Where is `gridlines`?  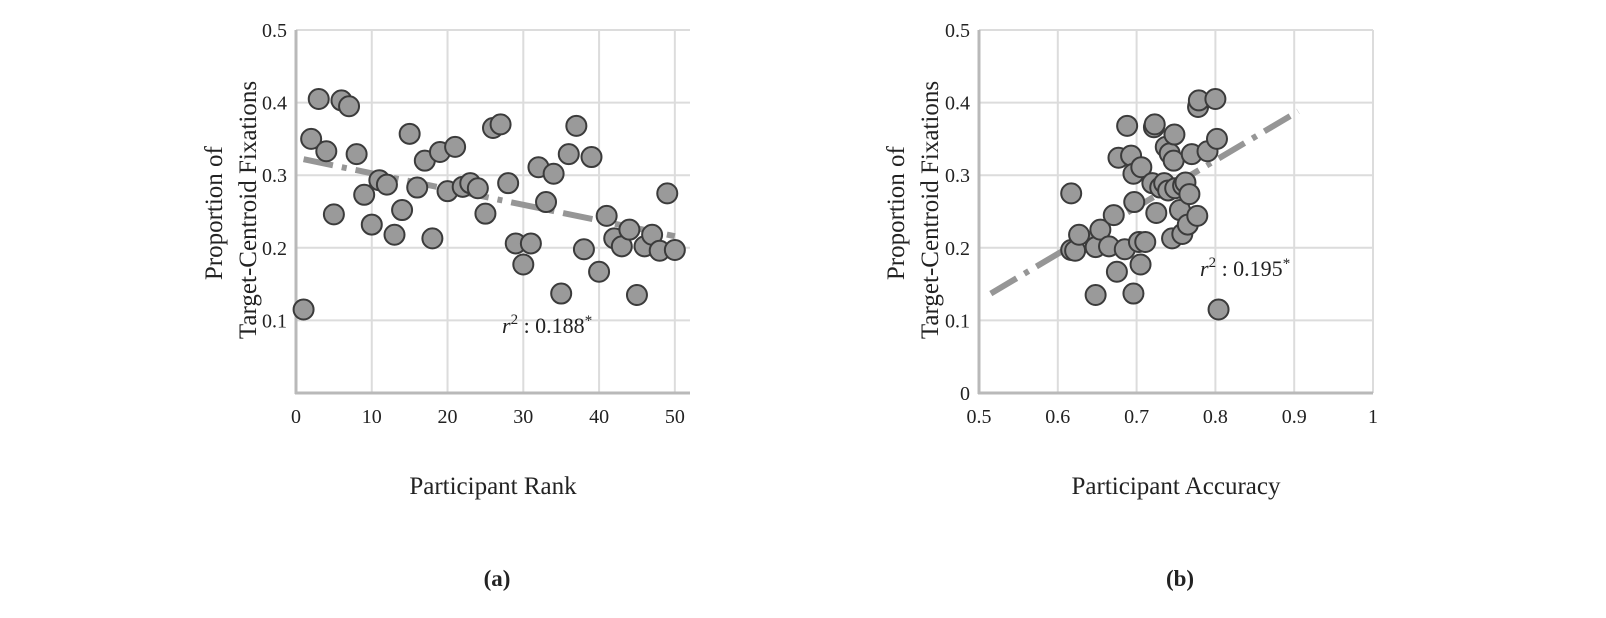
gridlines is located at coordinates (493, 211).